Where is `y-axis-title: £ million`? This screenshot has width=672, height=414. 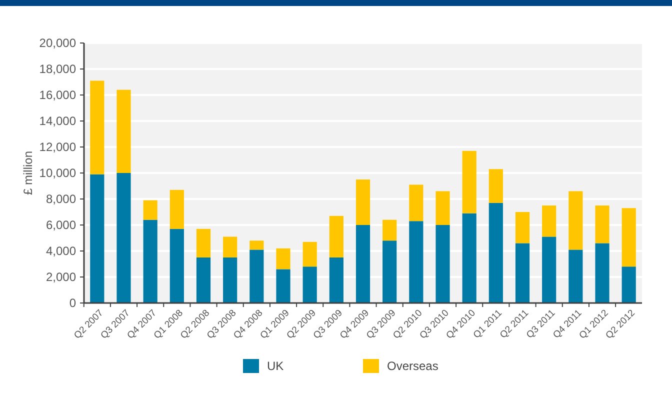 y-axis-title: £ million is located at coordinates (28, 173).